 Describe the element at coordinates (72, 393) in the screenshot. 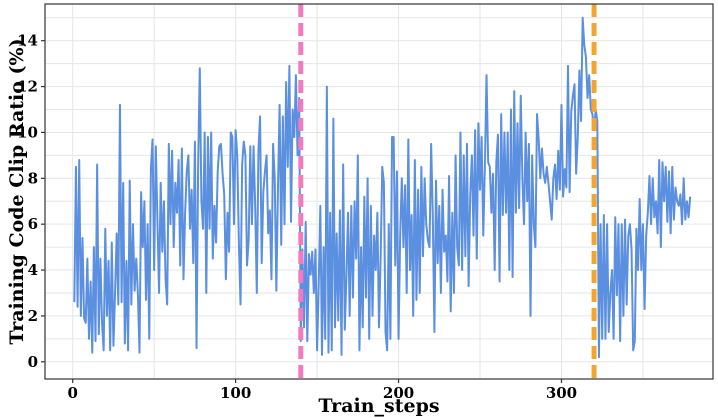

I see `x-tick-label: 0` at that location.